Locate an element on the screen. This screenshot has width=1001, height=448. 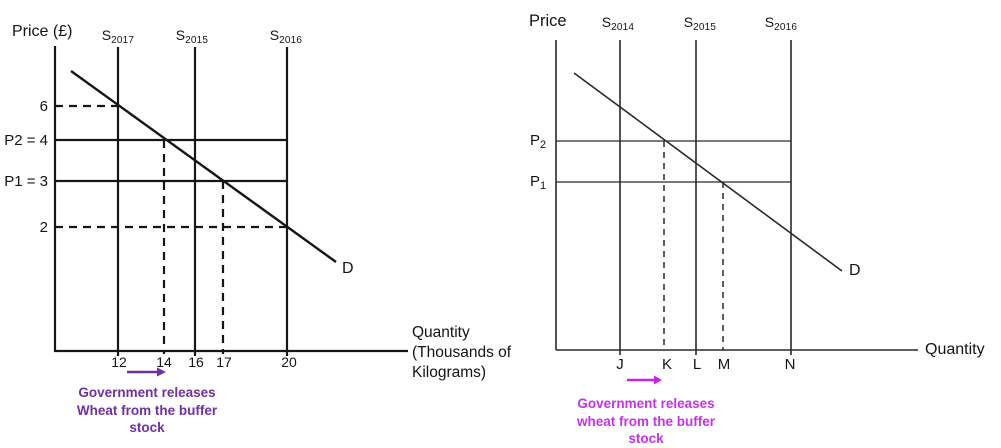
price-label-sub: 1 is located at coordinates (543, 186).